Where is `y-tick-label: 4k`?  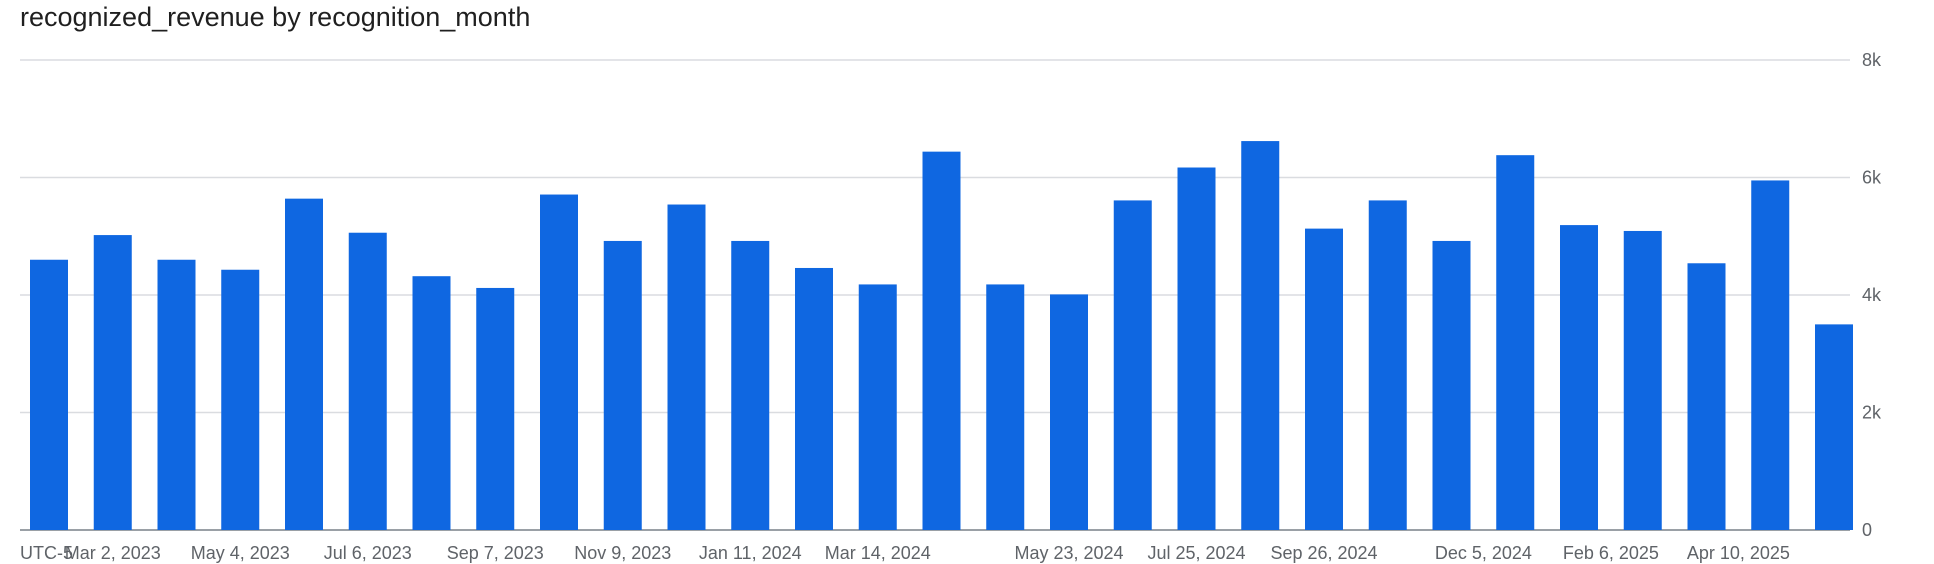
y-tick-label: 4k is located at coordinates (1872, 295).